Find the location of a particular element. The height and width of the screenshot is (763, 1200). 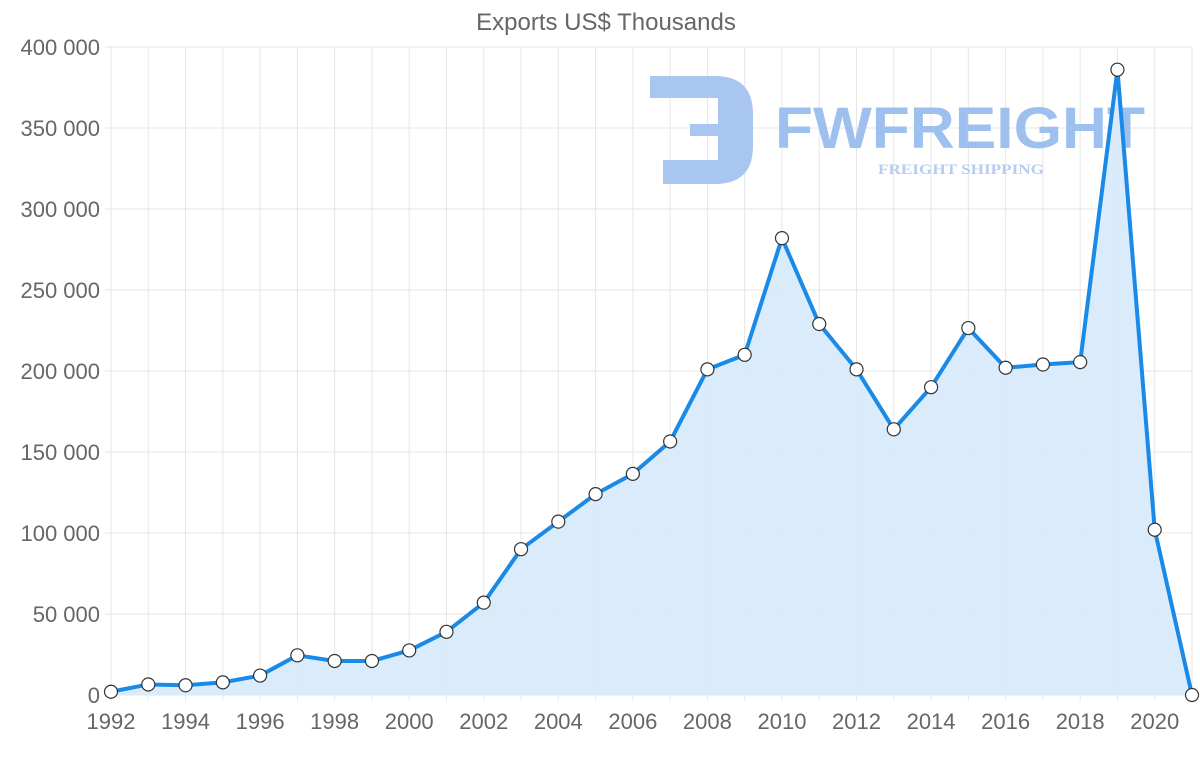

data-point-1992 is located at coordinates (111, 691).